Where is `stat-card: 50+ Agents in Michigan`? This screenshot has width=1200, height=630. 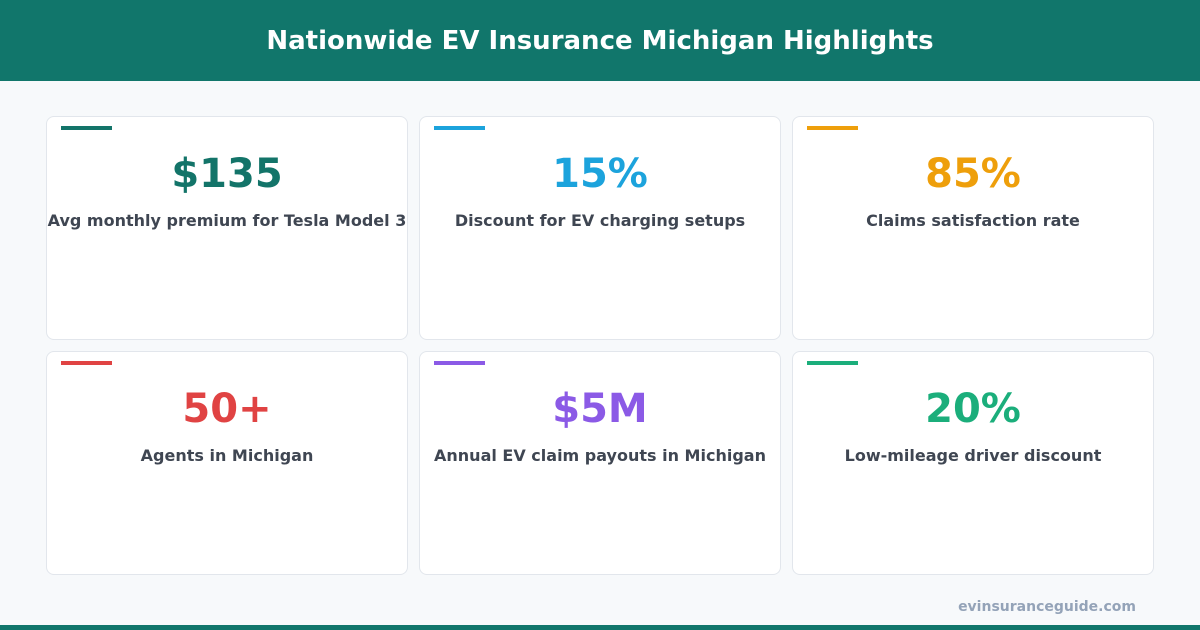
stat-card: 50+ Agents in Michigan is located at coordinates (227, 463).